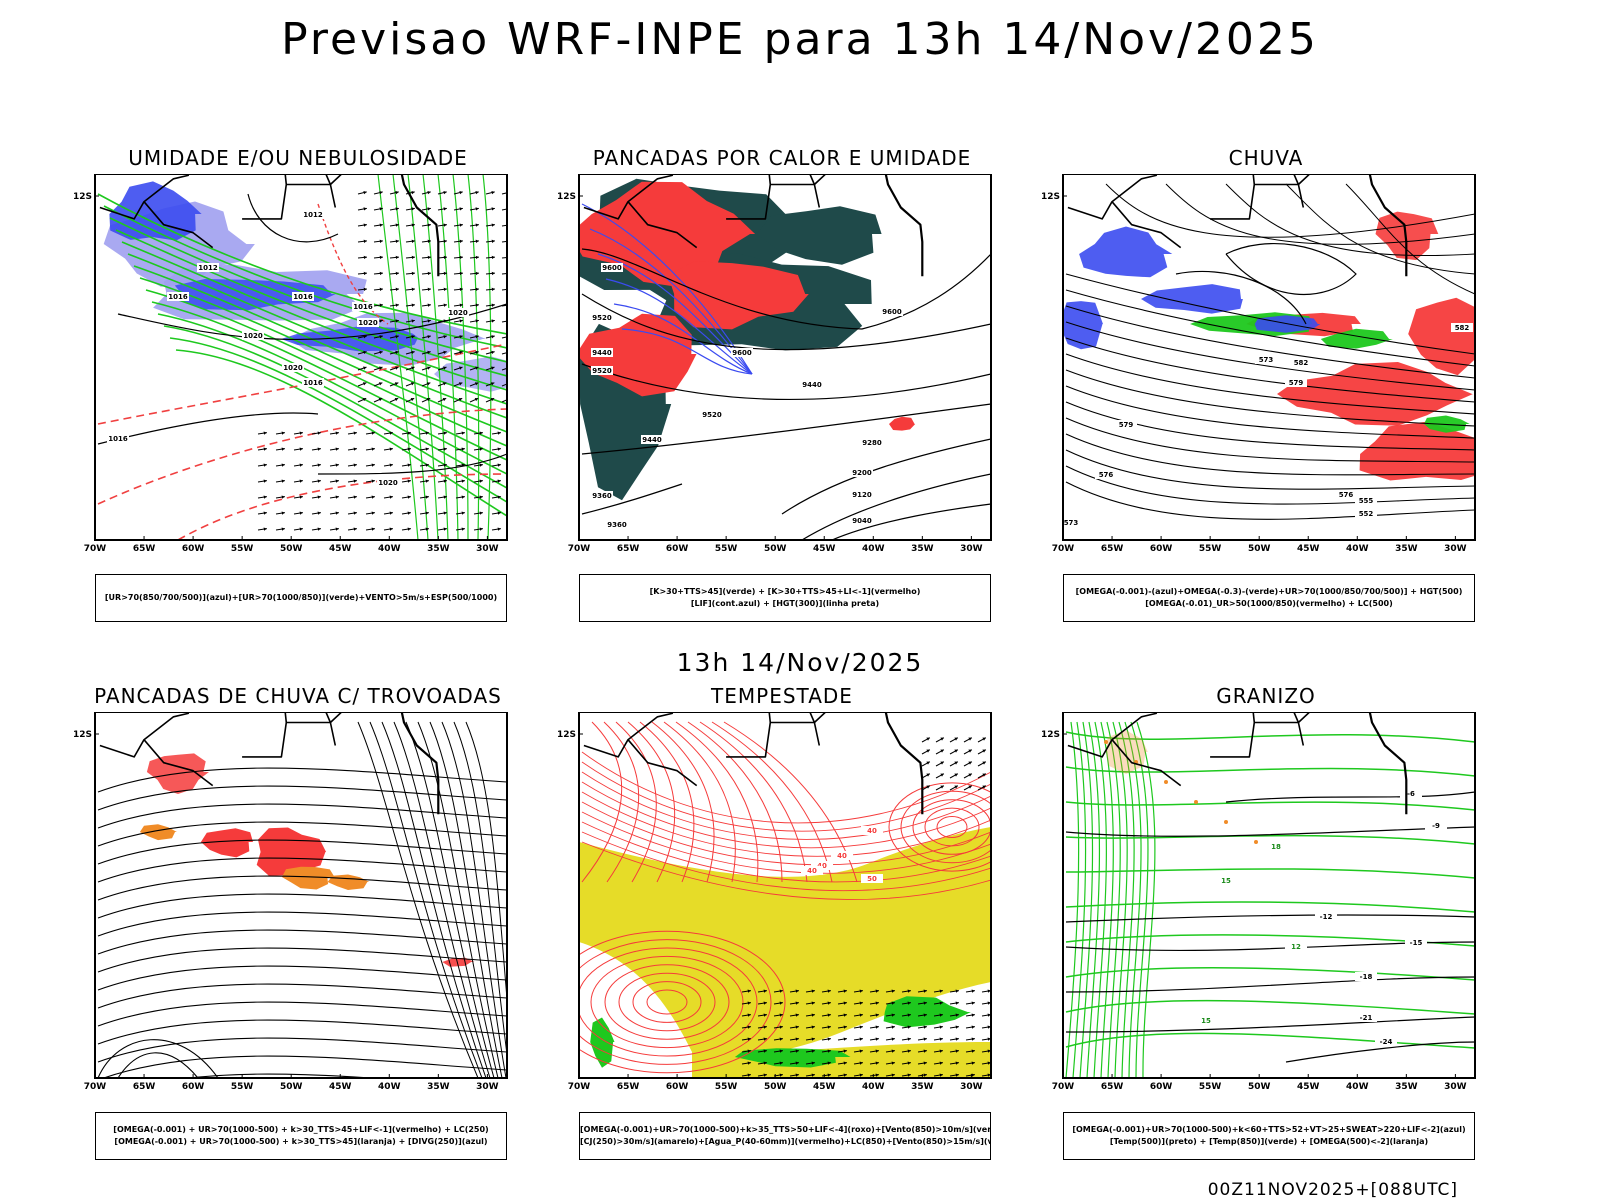 The width and height of the screenshot is (1600, 1200). What do you see at coordinates (800, 39) in the screenshot?
I see `main-title: Previsao WRF-INPE para 13h 14/Nov/2025` at bounding box center [800, 39].